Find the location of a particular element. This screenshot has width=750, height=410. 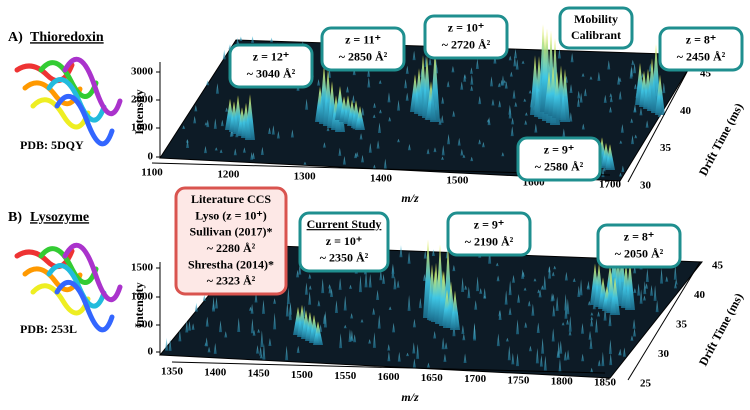

callout-text: ~ 3040 Å² is located at coordinates (271, 73).